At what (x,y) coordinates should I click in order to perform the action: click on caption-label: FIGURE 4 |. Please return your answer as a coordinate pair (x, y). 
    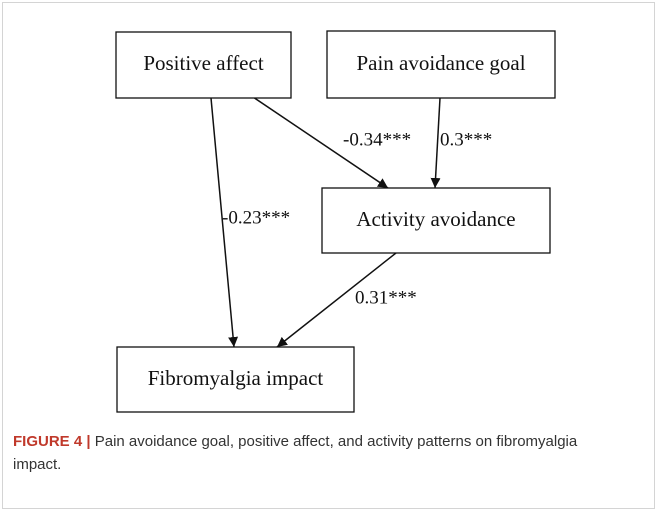
    Looking at the image, I should click on (52, 441).